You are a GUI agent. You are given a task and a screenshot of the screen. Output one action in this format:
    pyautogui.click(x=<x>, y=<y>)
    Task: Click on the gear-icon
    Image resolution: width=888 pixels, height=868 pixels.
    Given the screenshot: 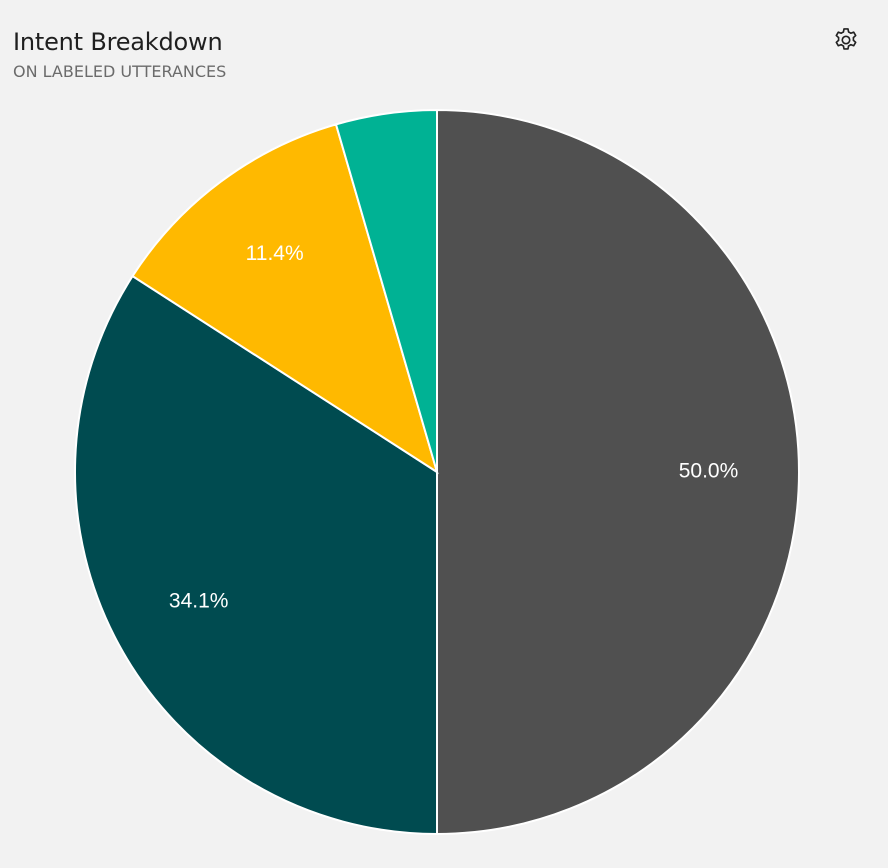 What is the action you would take?
    pyautogui.click(x=846, y=40)
    